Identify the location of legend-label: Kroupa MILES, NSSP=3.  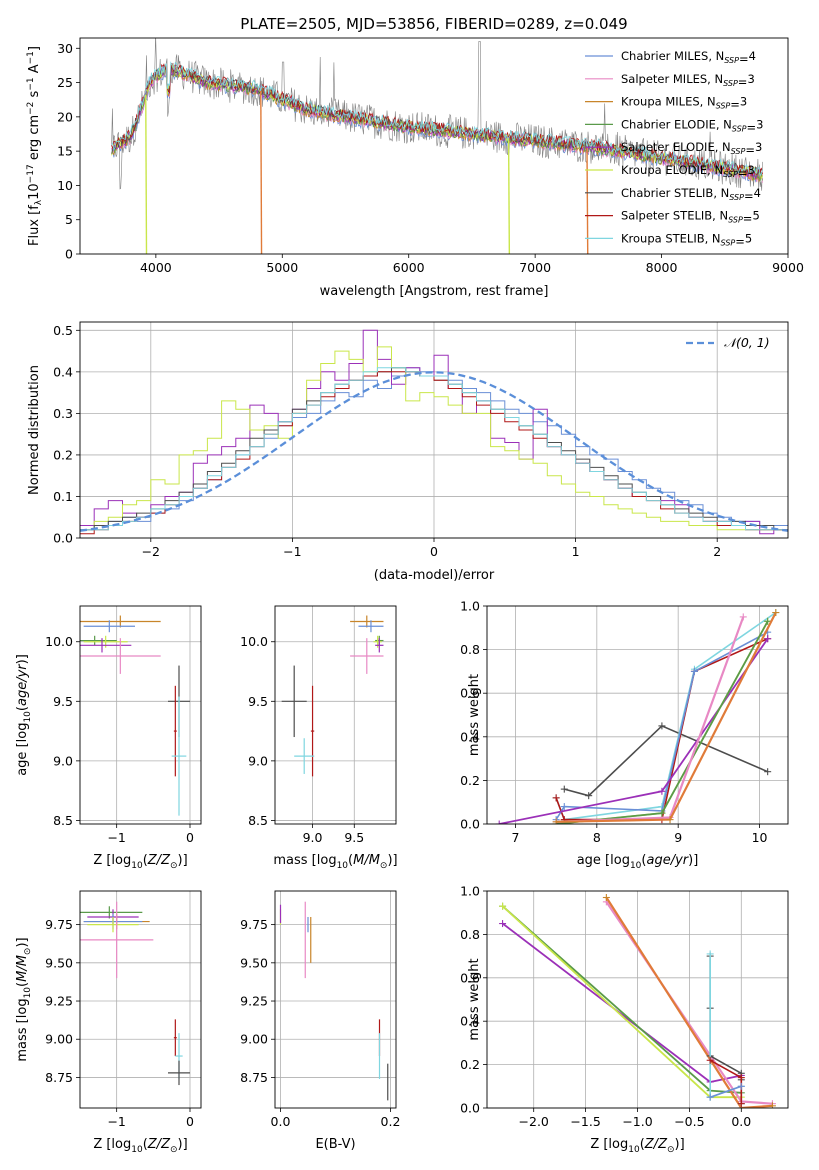
(684, 103).